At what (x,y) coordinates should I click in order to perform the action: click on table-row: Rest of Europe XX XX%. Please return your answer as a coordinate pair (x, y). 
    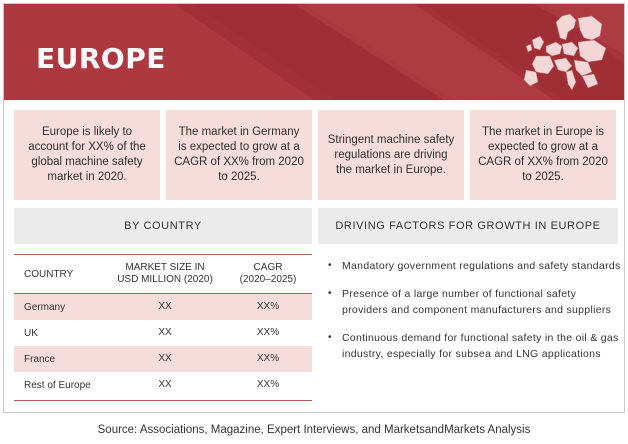
    Looking at the image, I should click on (163, 385).